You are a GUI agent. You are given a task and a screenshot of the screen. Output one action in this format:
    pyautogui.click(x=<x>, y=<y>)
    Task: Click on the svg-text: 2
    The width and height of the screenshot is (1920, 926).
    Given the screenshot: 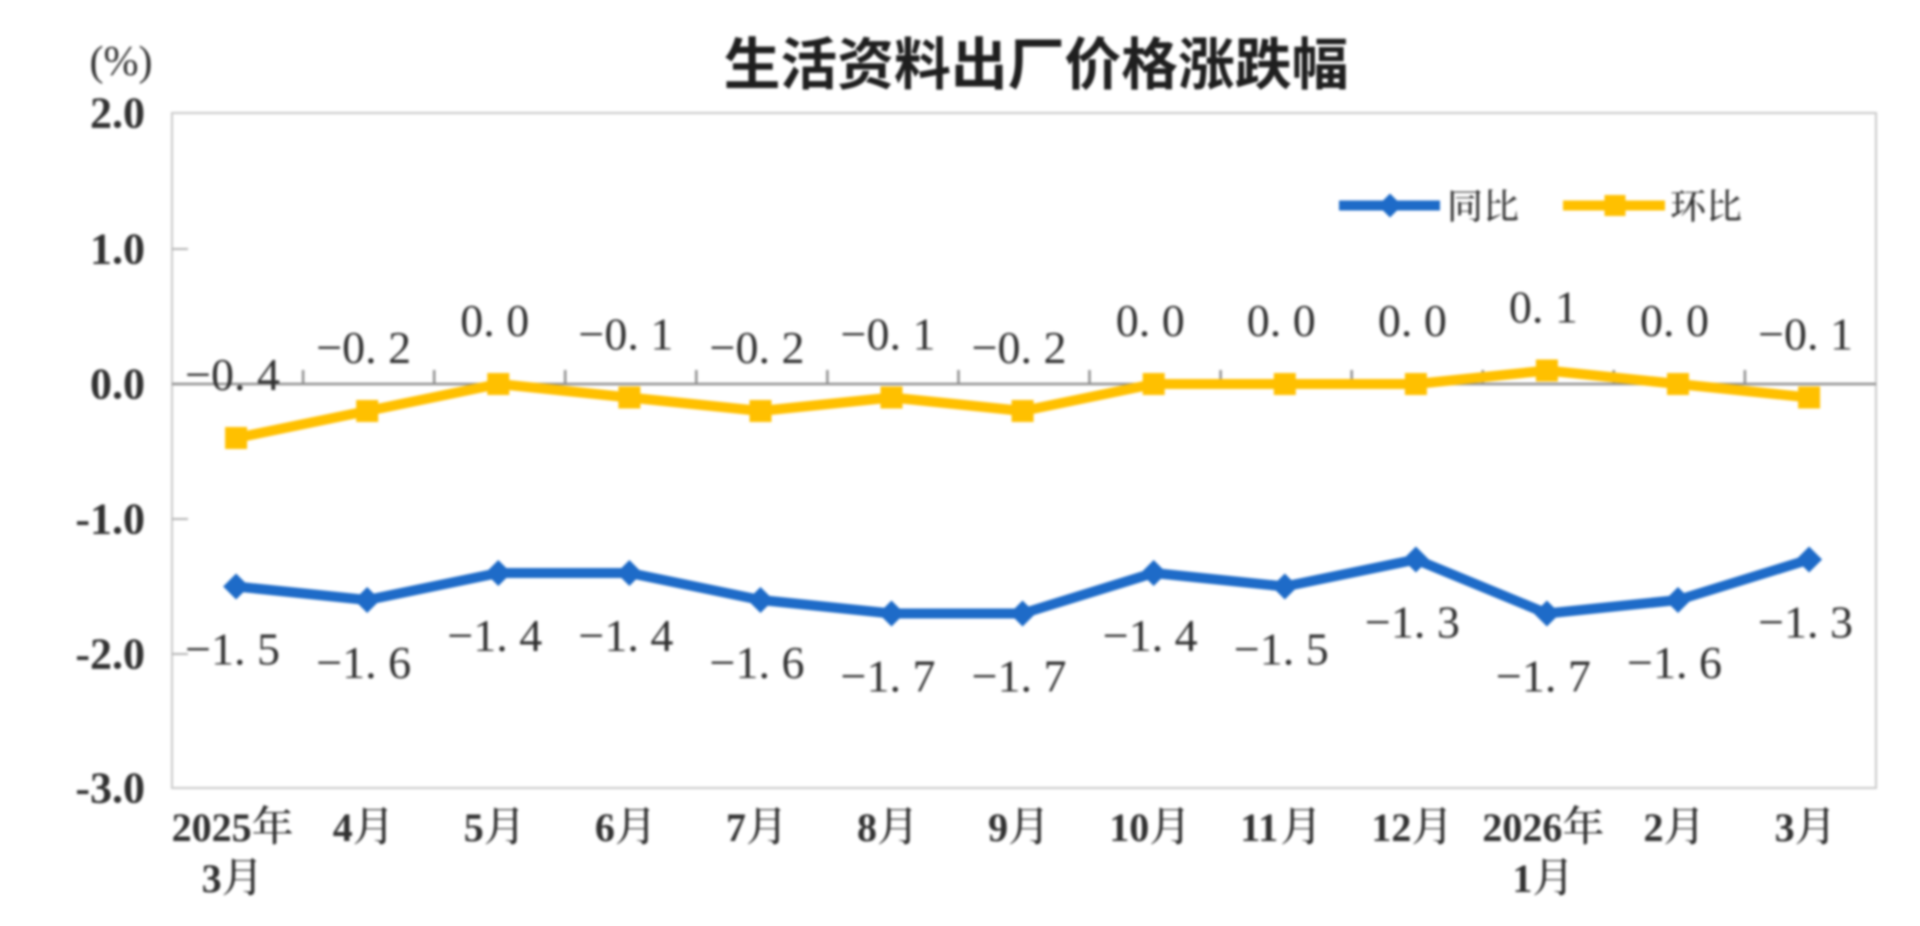 What is the action you would take?
    pyautogui.click(x=1654, y=827)
    